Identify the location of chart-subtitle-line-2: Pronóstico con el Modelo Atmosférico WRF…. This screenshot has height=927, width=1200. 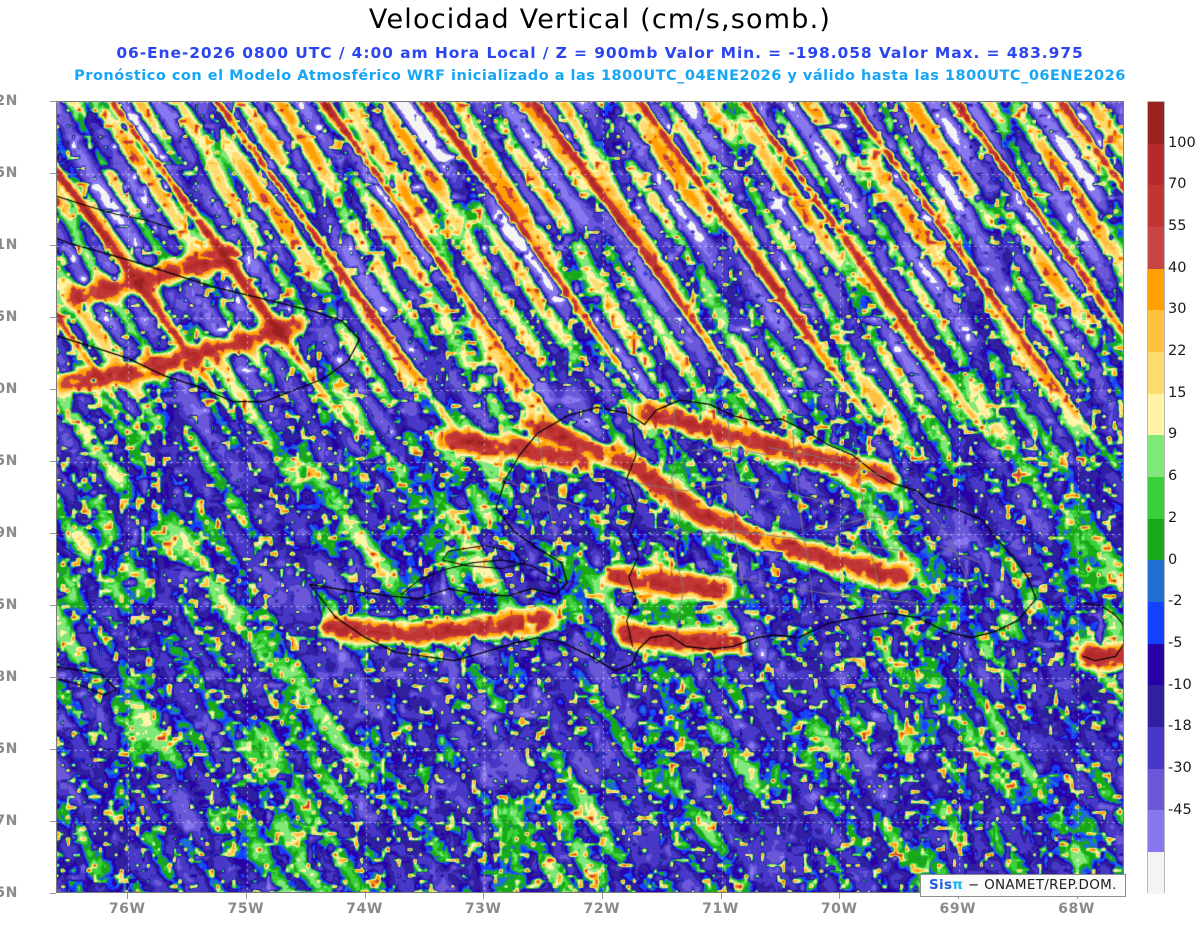
(600, 76).